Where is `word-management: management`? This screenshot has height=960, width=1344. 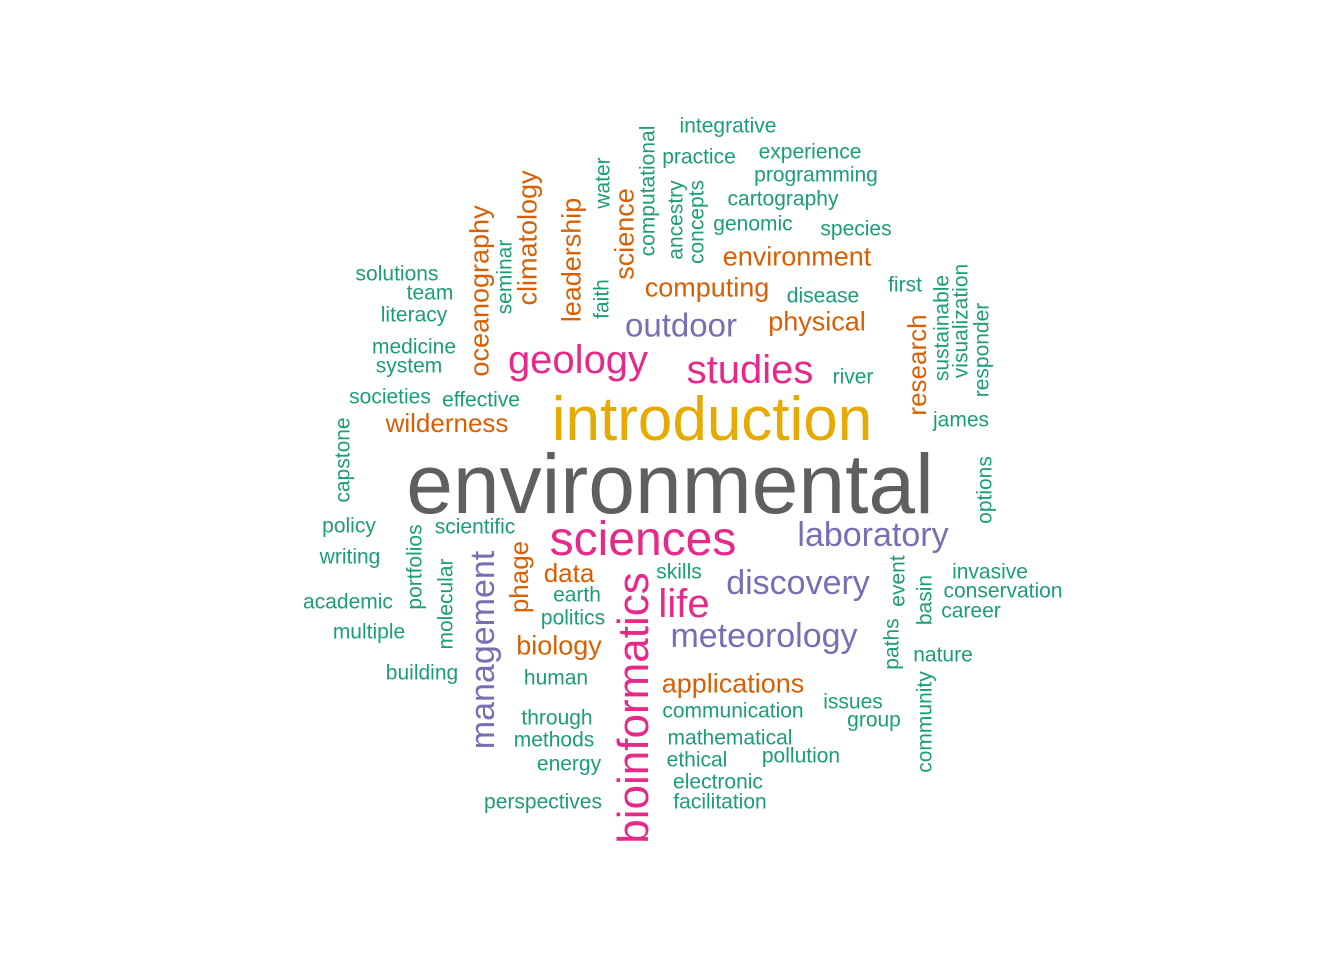 word-management: management is located at coordinates (483, 650).